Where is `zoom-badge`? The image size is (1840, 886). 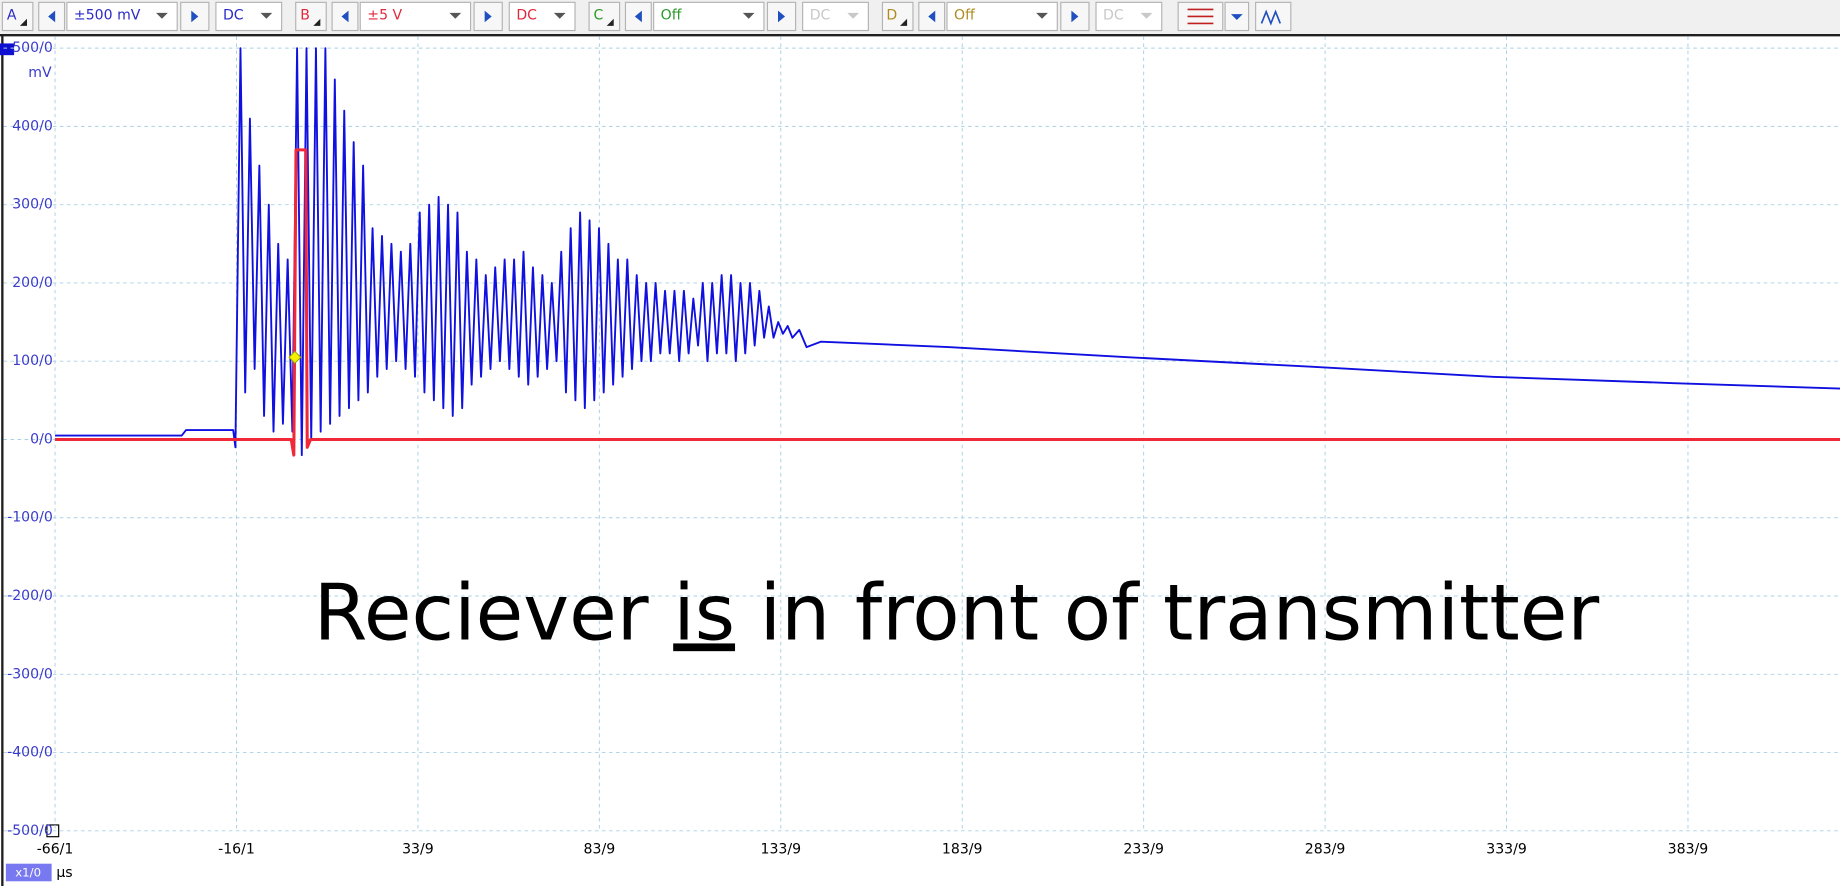 zoom-badge is located at coordinates (28, 872).